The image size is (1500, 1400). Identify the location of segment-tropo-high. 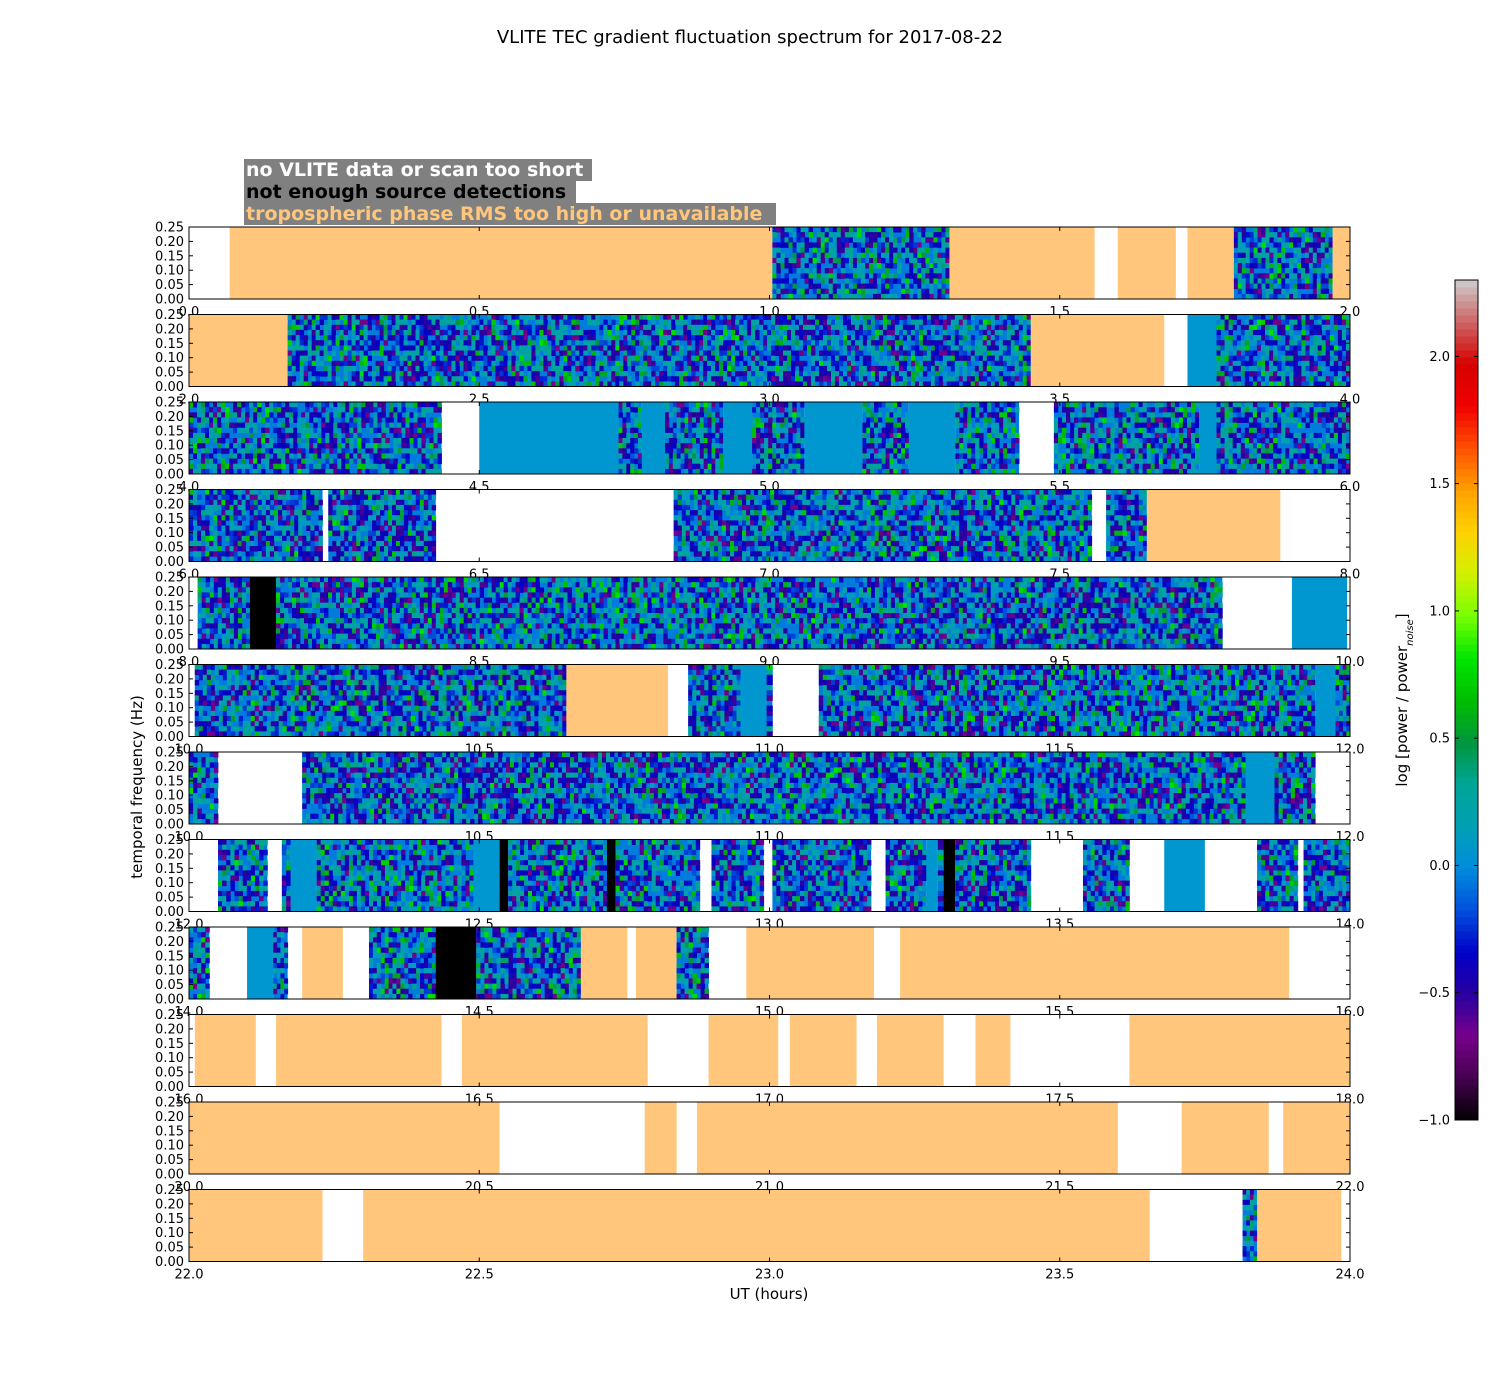
(1146, 263).